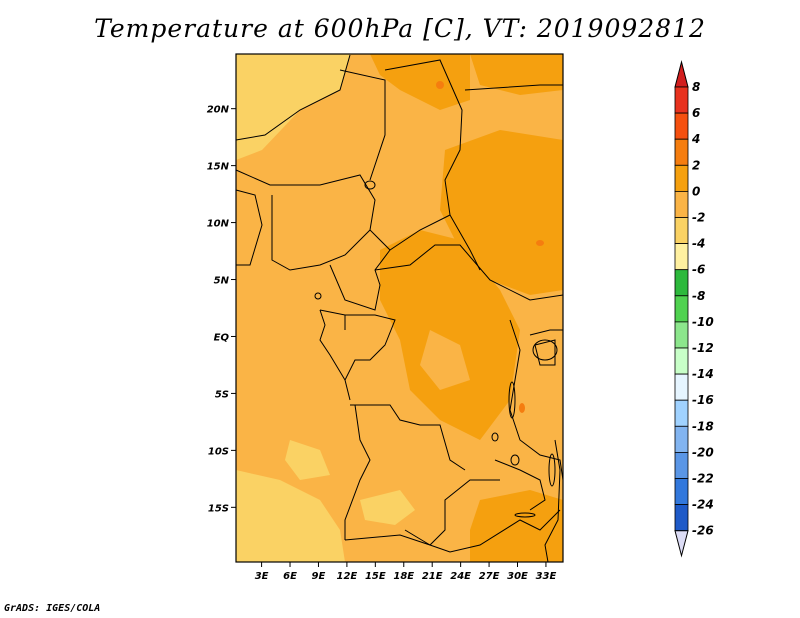 The width and height of the screenshot is (800, 618). What do you see at coordinates (262, 576) in the screenshot?
I see `lon-tick-label-0: 3E` at bounding box center [262, 576].